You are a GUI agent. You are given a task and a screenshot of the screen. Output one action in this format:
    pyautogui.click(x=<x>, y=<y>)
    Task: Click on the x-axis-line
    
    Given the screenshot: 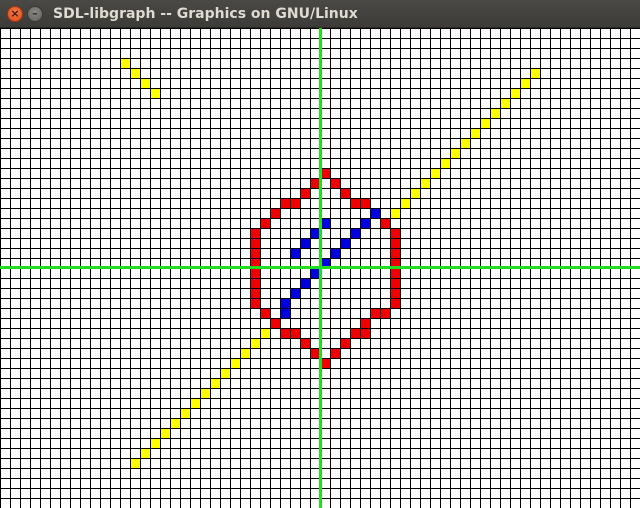 What is the action you would take?
    pyautogui.click(x=320, y=267)
    